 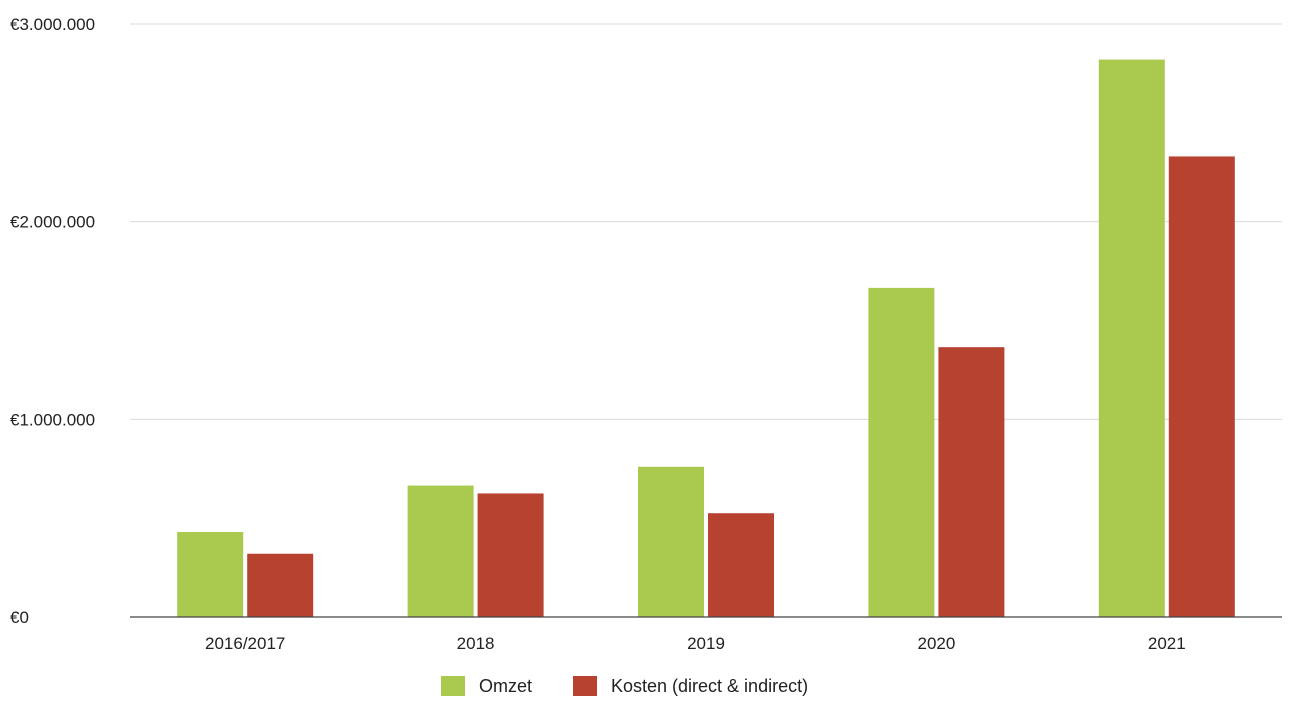 What do you see at coordinates (52, 222) in the screenshot?
I see `y-tick-label: €2.000.000` at bounding box center [52, 222].